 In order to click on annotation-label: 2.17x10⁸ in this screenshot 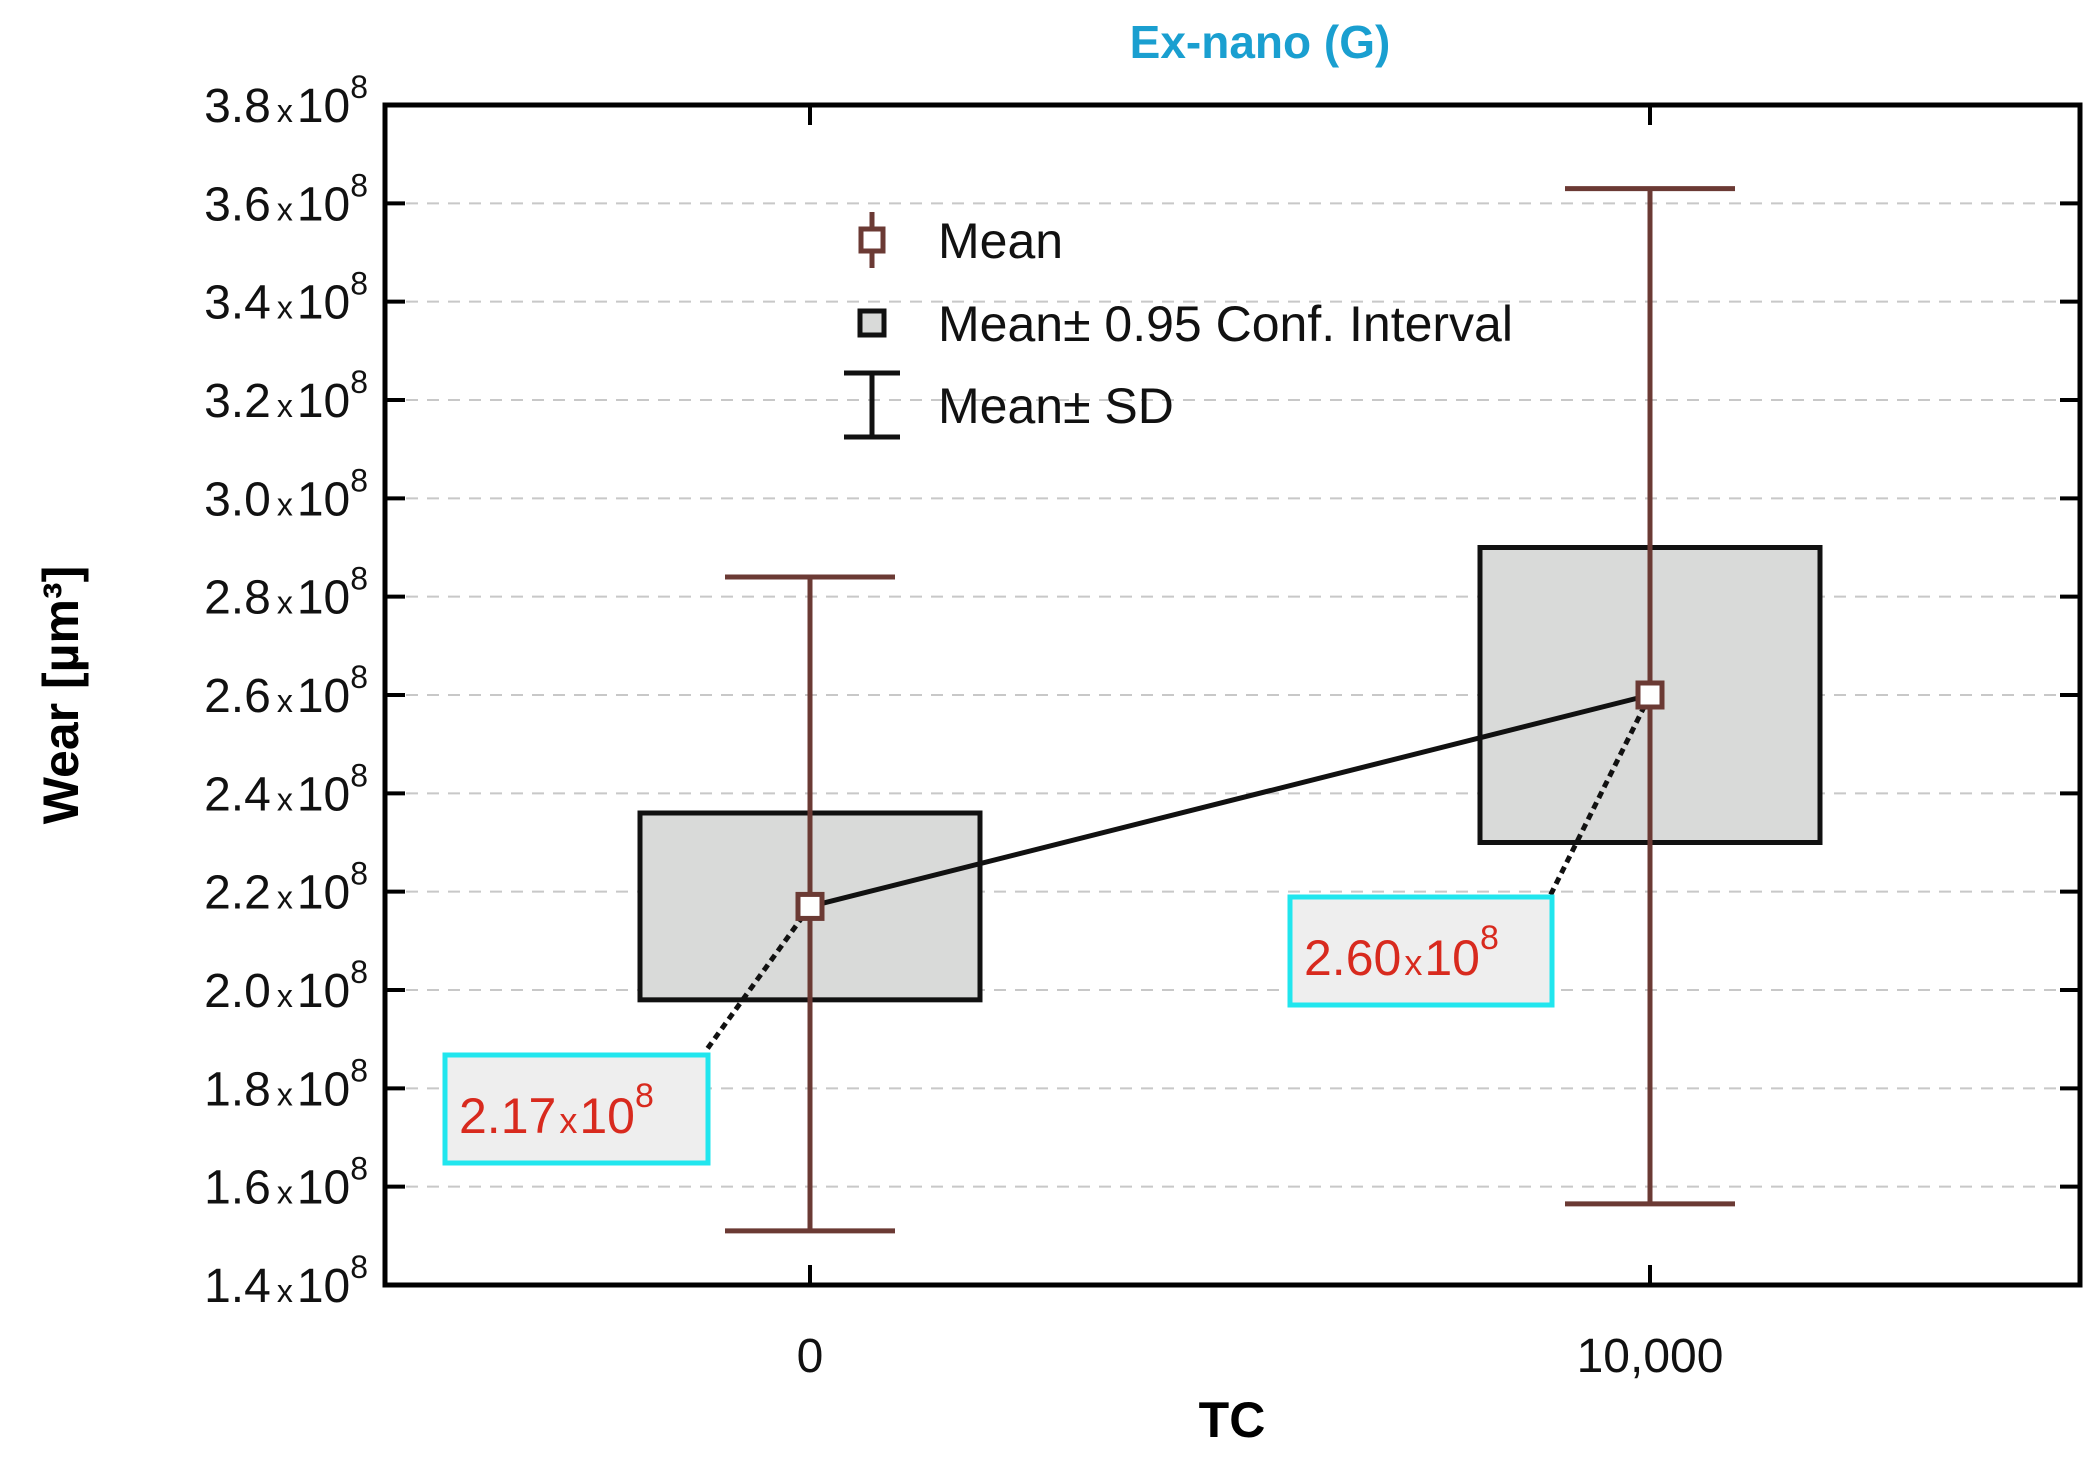, I will do `click(556, 1110)`.